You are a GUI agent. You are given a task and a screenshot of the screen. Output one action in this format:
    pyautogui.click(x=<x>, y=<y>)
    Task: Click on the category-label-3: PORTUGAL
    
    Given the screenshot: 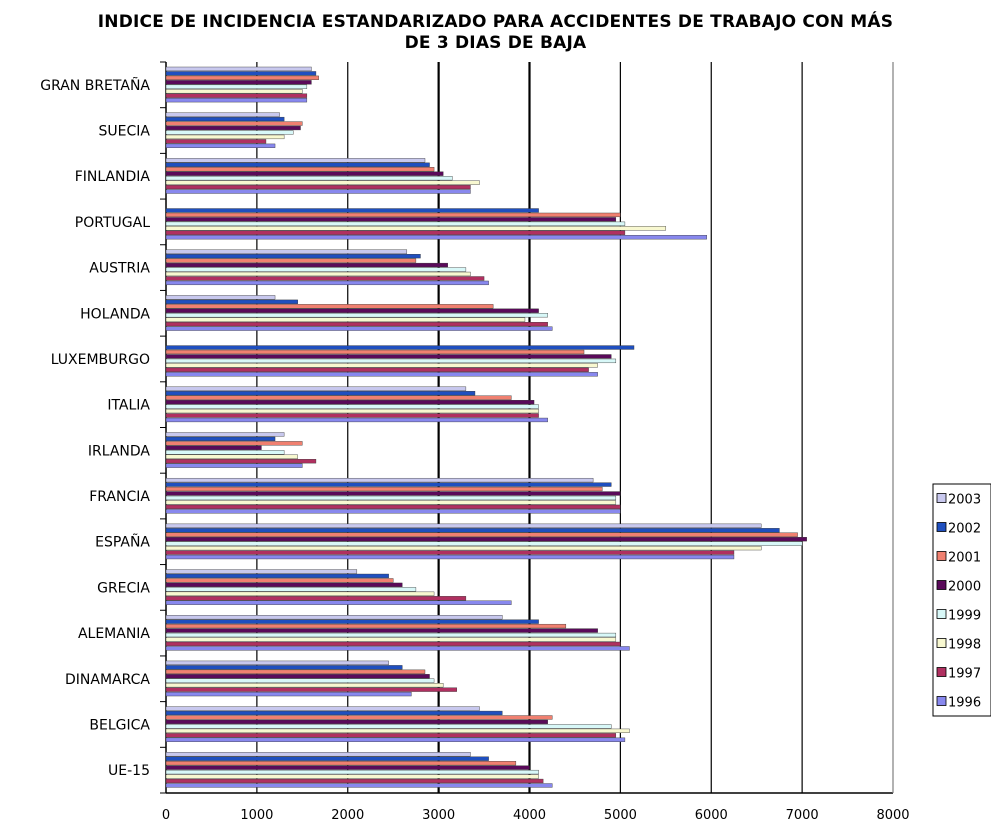 What is the action you would take?
    pyautogui.click(x=112, y=223)
    